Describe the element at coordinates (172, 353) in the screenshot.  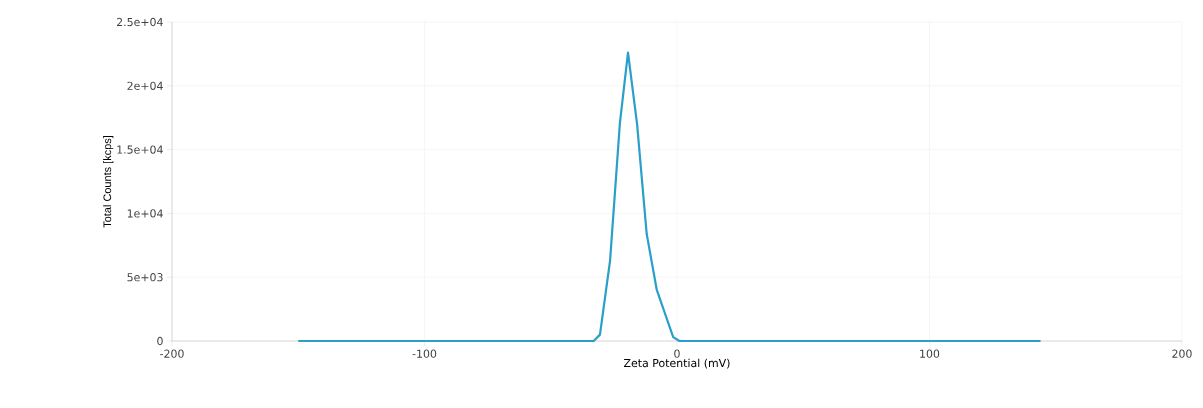
I see `x-tick-label: -200` at that location.